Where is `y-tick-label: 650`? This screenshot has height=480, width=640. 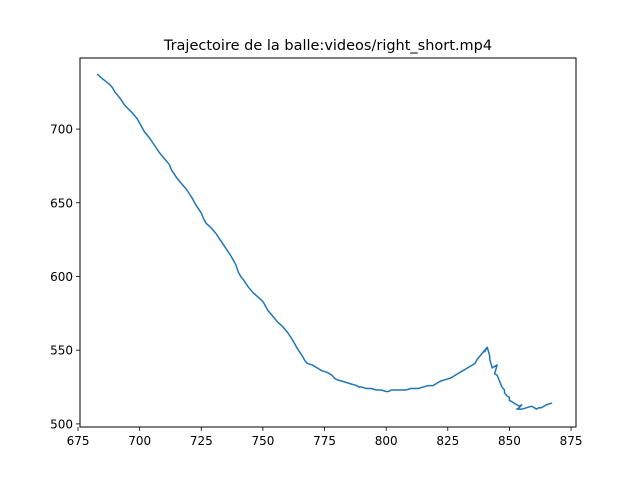
y-tick-label: 650 is located at coordinates (61, 203).